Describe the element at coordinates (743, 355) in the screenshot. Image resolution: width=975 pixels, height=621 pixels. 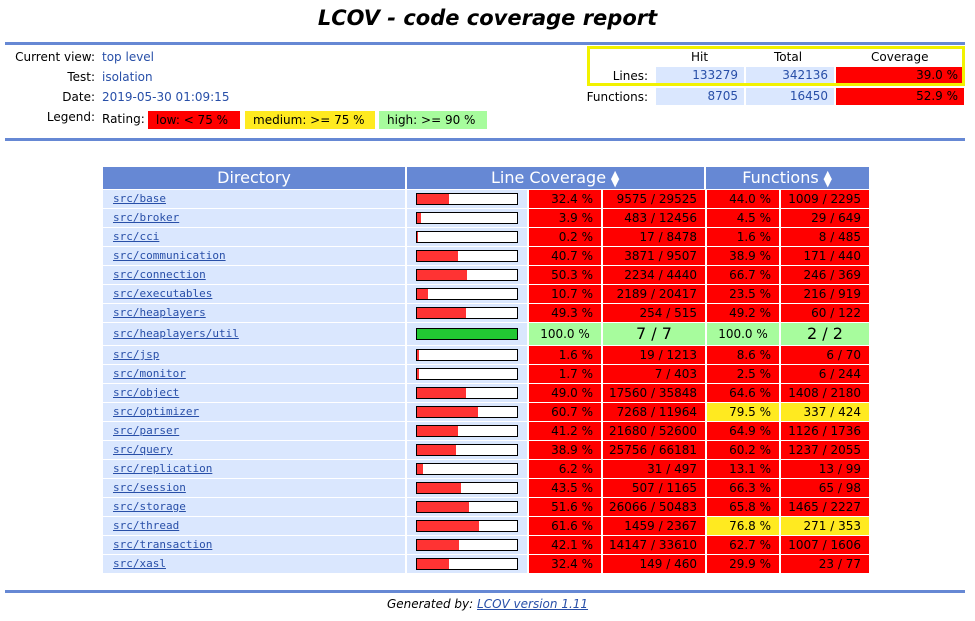
I see `function-coverage-percent: 8.6 %` at that location.